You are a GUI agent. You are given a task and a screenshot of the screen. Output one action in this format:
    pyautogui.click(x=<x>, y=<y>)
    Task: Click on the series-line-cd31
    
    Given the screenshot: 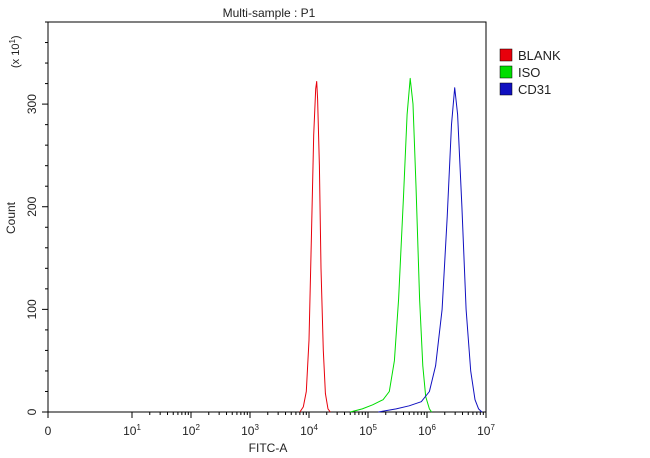 What is the action you would take?
    pyautogui.click(x=430, y=250)
    